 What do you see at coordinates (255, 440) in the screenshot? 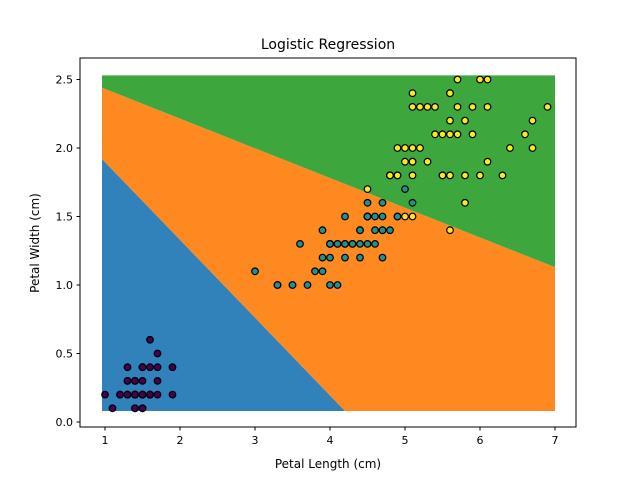
I see `x-tick-label: 3` at bounding box center [255, 440].